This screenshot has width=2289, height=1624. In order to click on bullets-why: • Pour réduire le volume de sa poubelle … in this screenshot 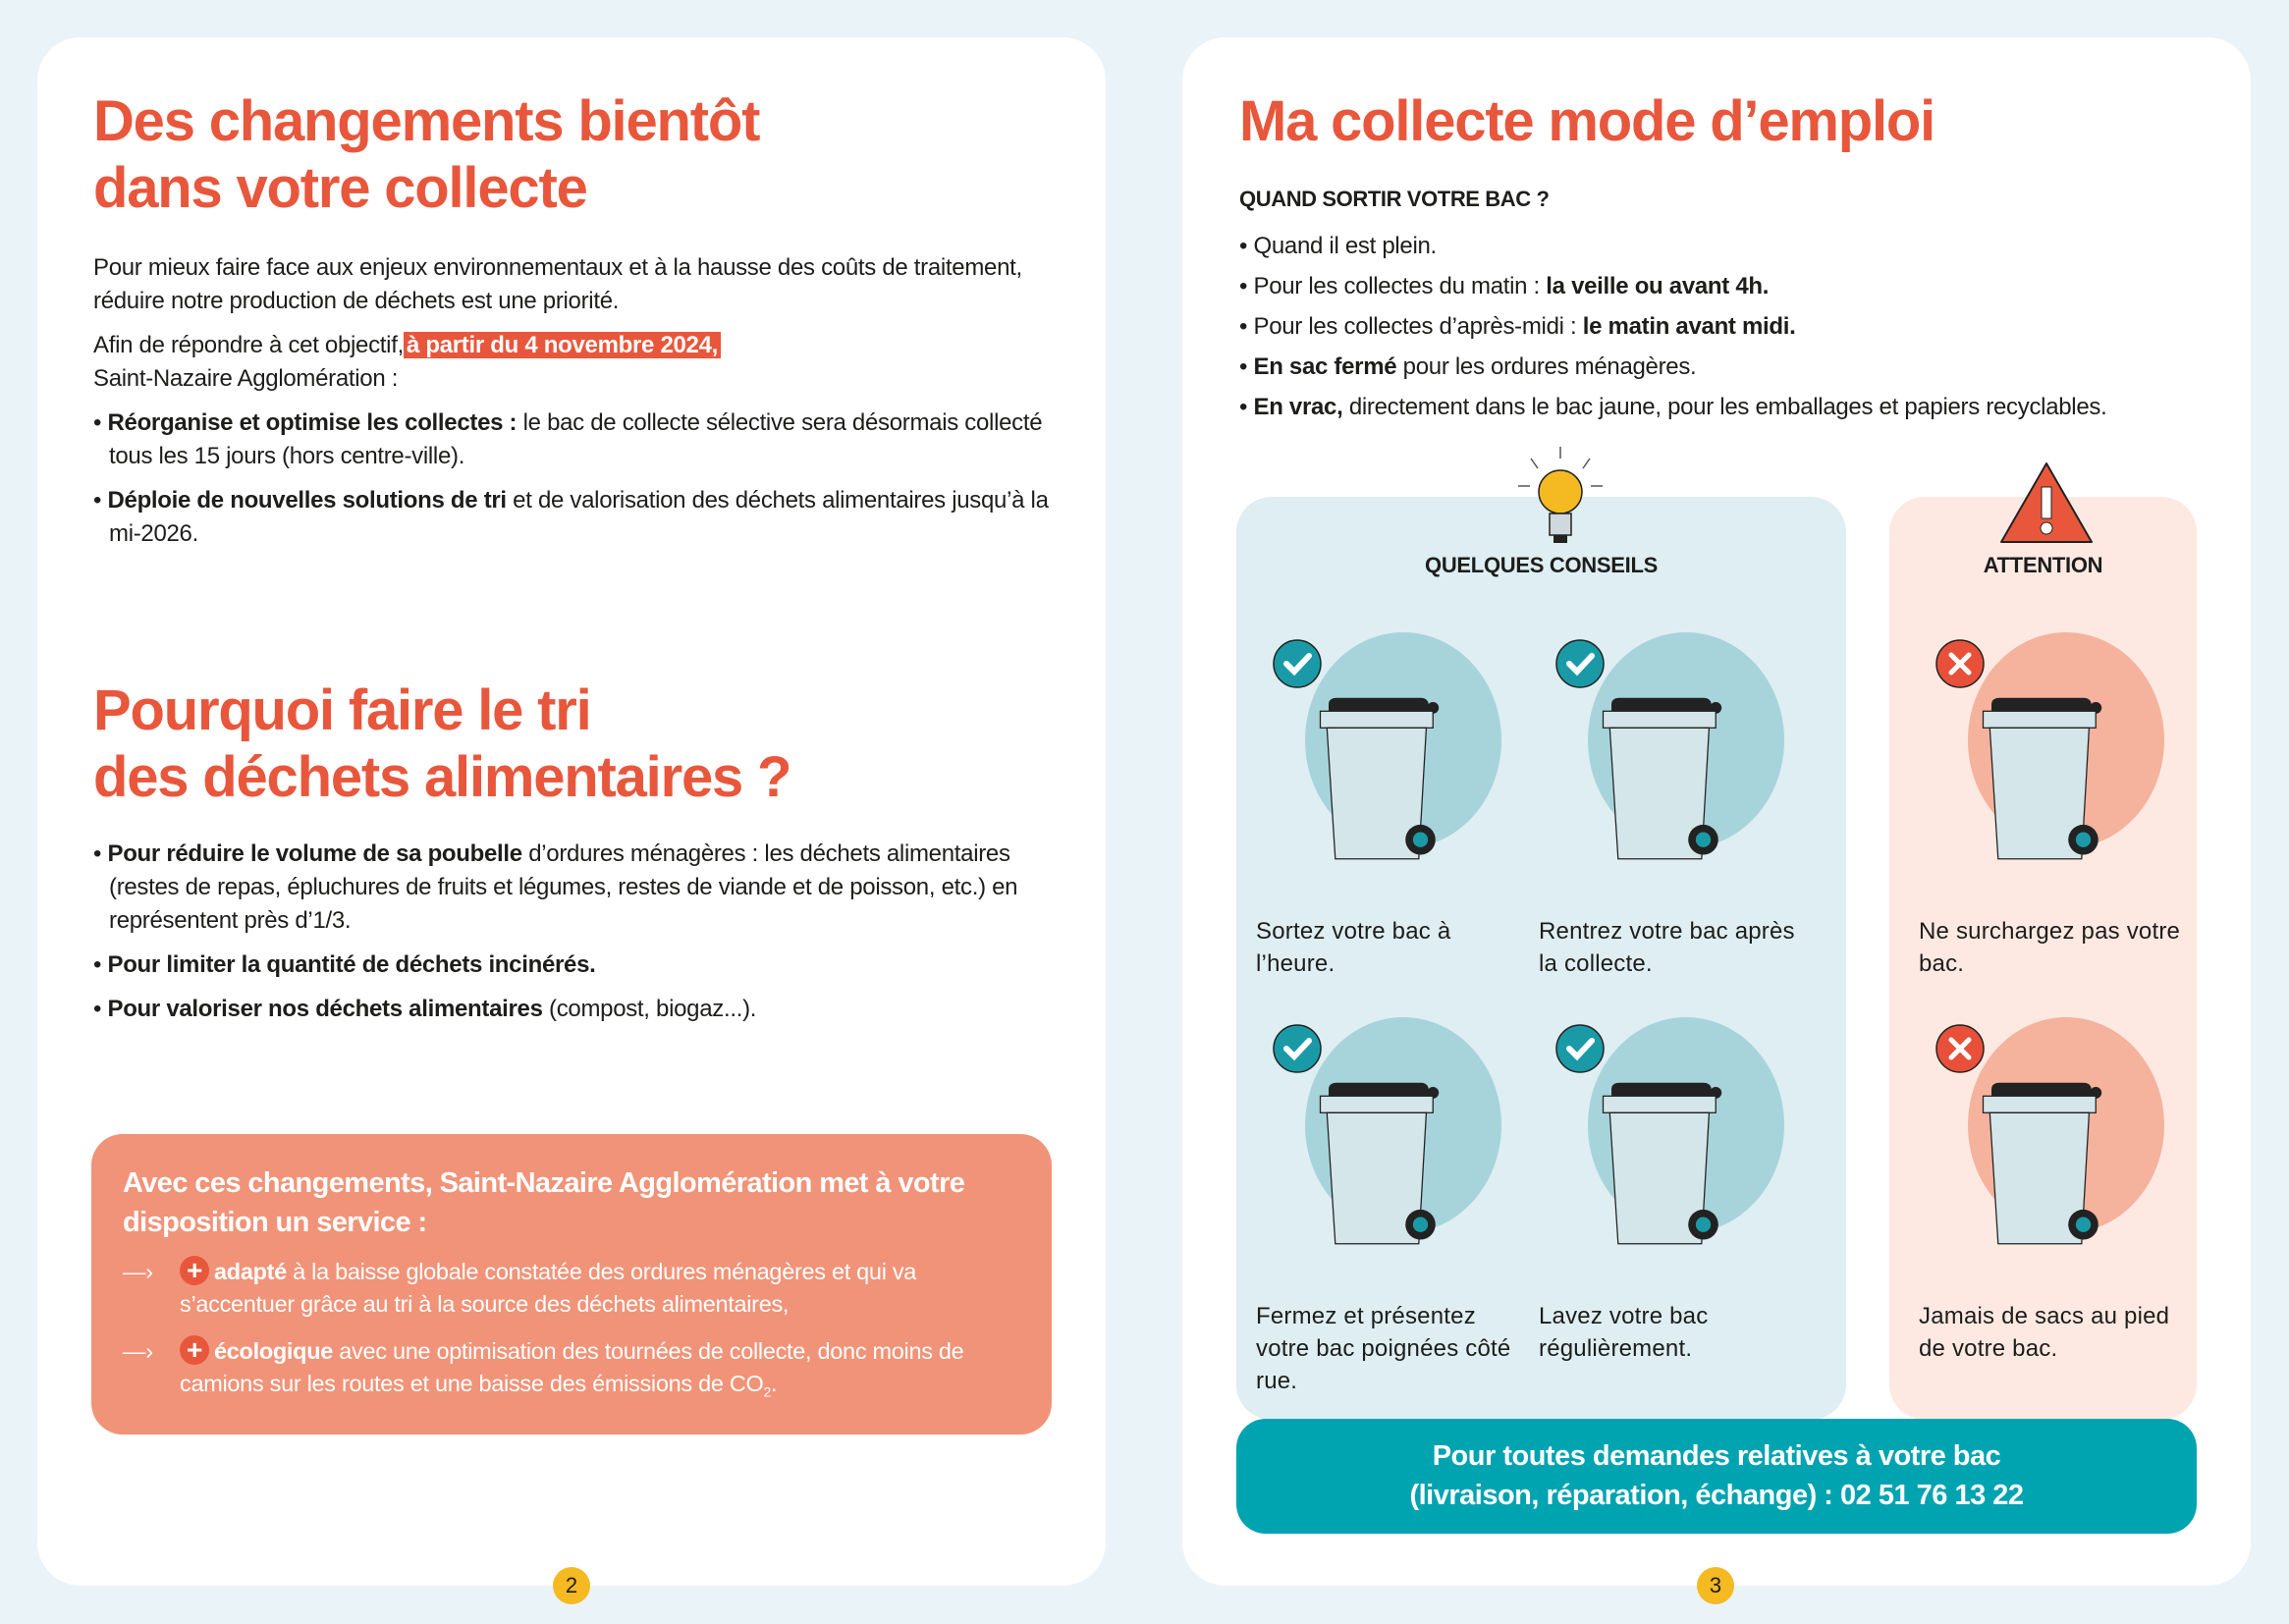, I will do `click(579, 937)`.